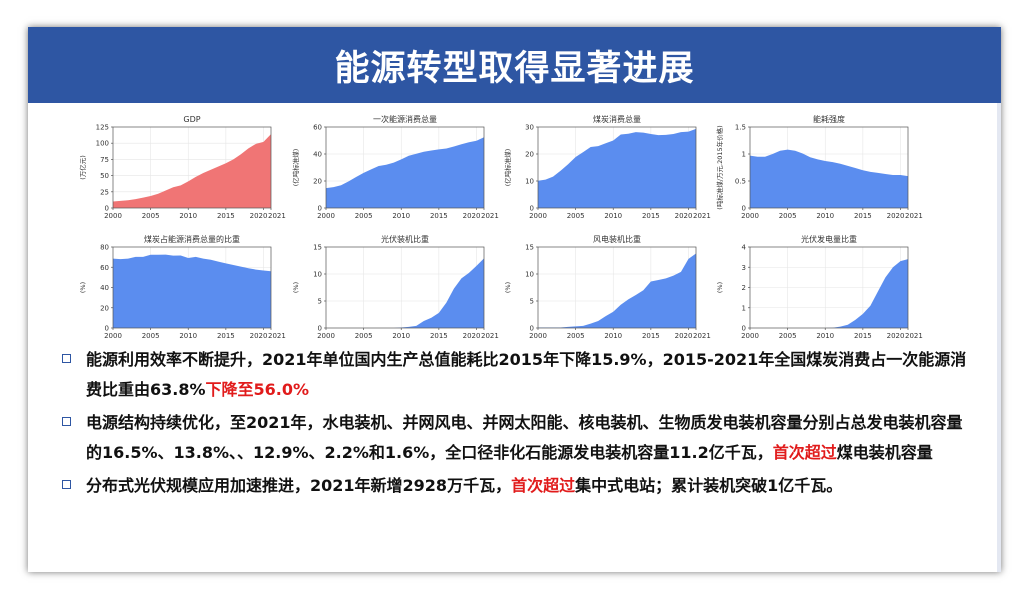  I want to click on y-tick-label: 5, so click(320, 302).